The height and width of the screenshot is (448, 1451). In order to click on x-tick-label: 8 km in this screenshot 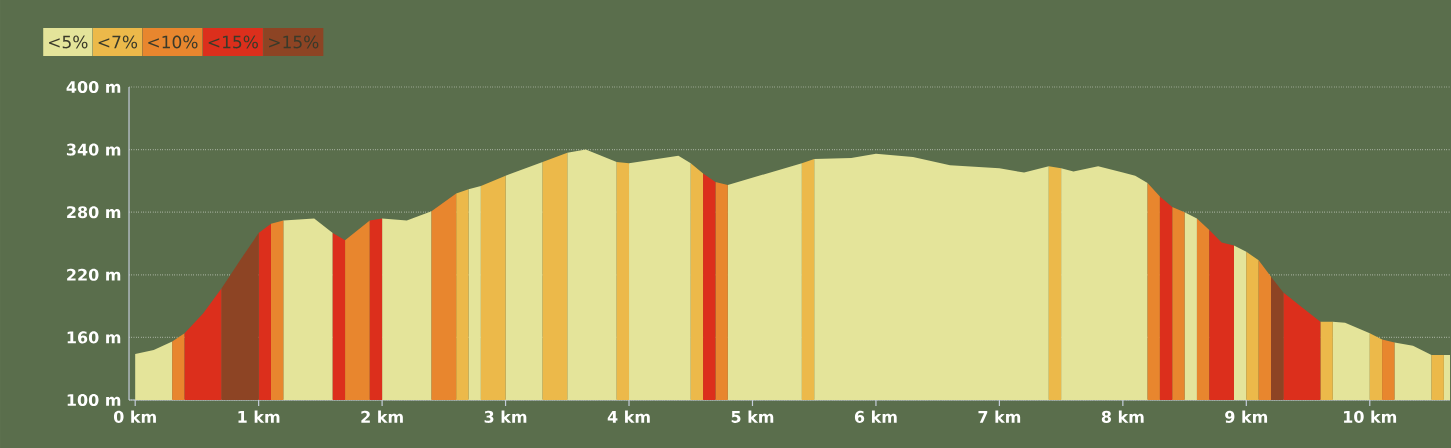, I will do `click(1122, 416)`.